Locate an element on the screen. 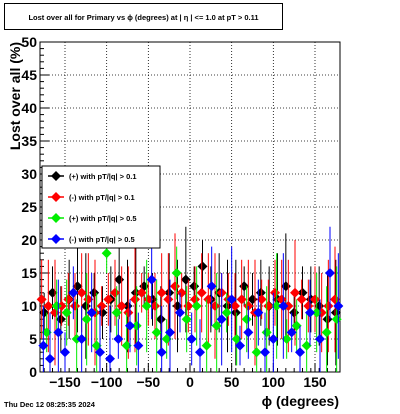 This screenshot has width=400, height=414. y-tick-label: 35 is located at coordinates (29, 141).